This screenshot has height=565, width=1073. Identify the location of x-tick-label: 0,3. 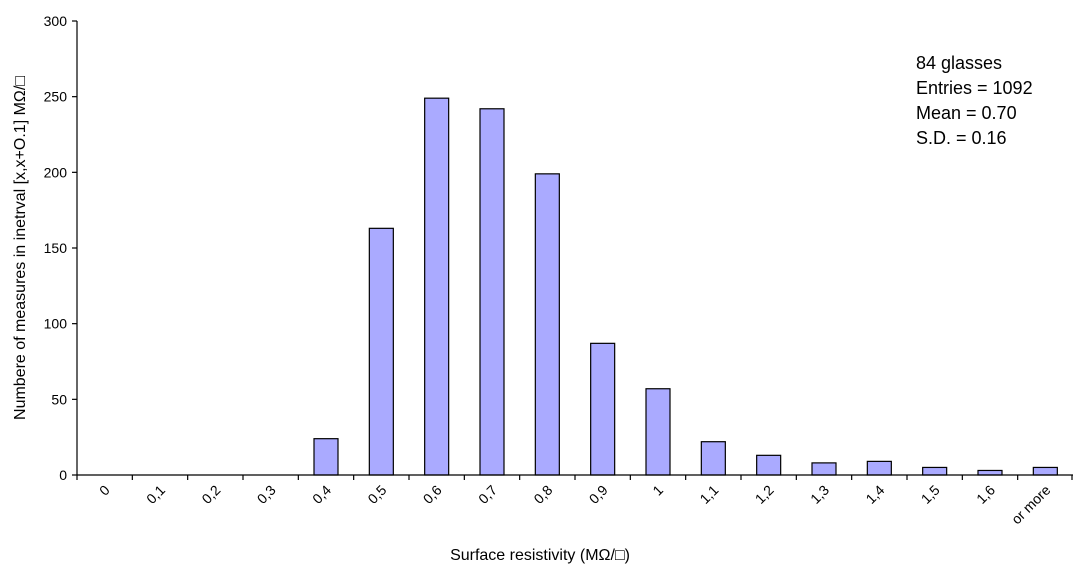
(266, 494).